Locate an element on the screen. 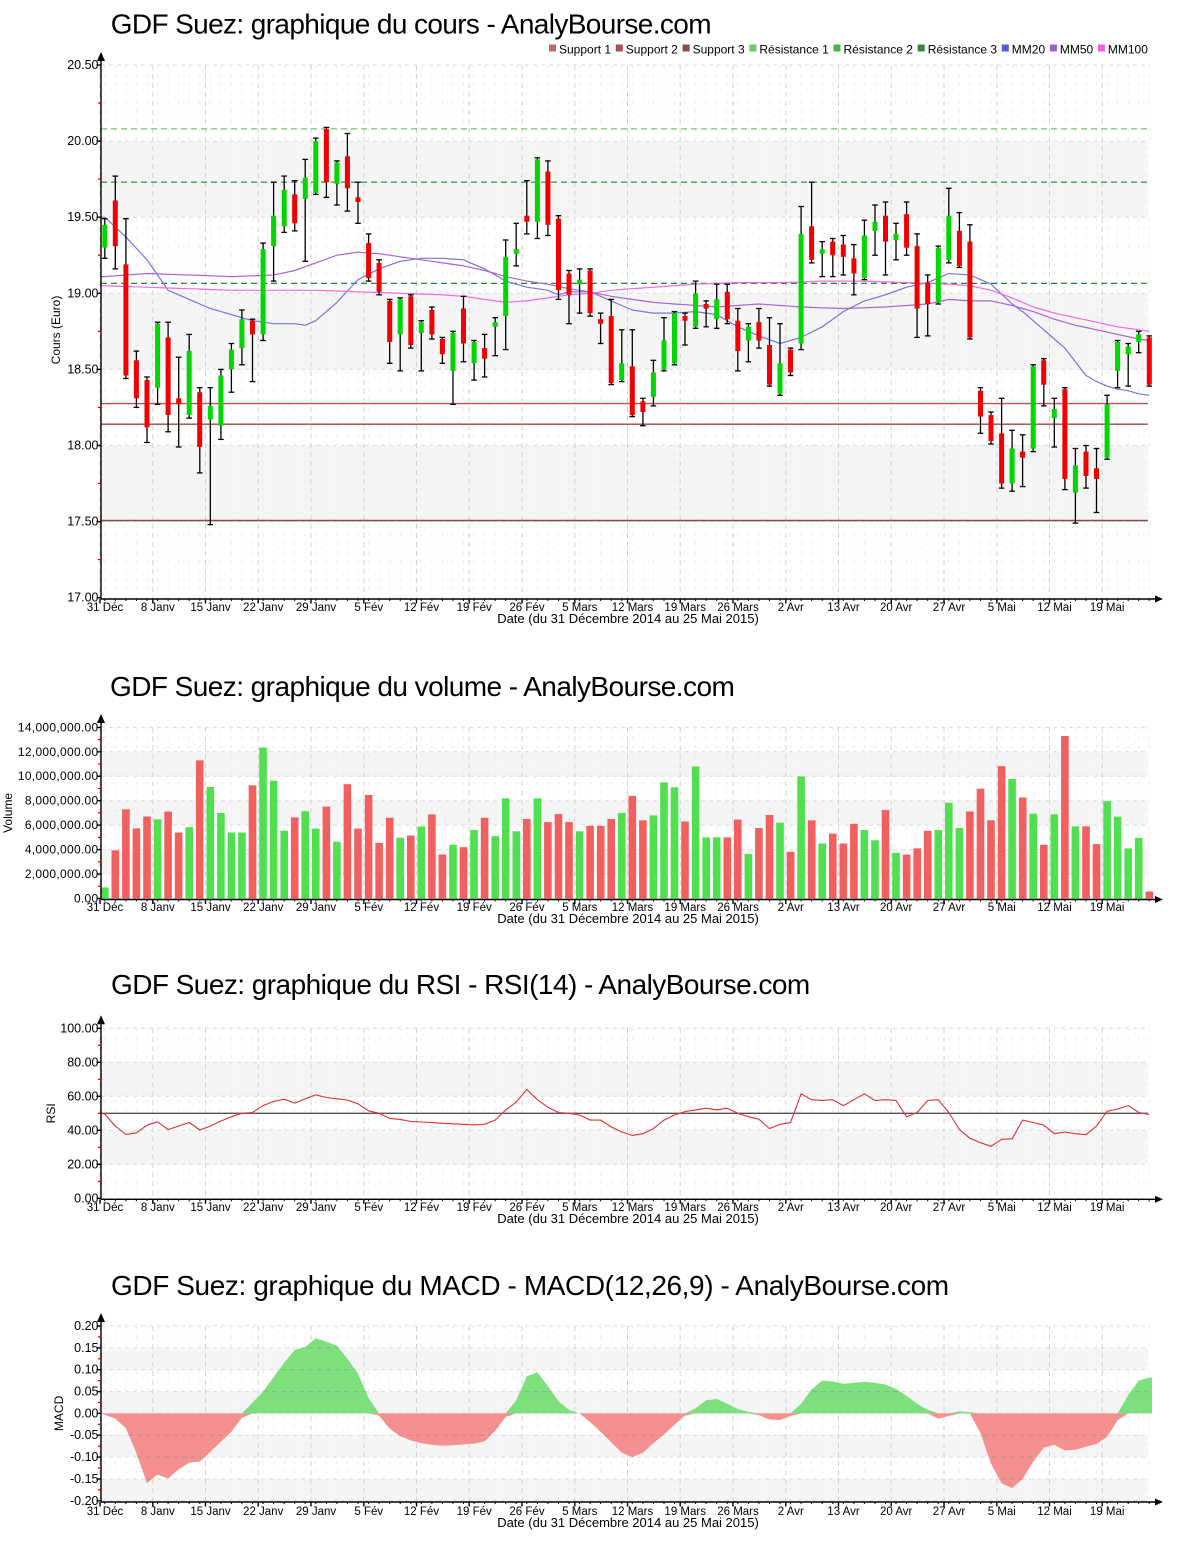 The image size is (1200, 1550). svg-text: 19.50 is located at coordinates (82, 217).